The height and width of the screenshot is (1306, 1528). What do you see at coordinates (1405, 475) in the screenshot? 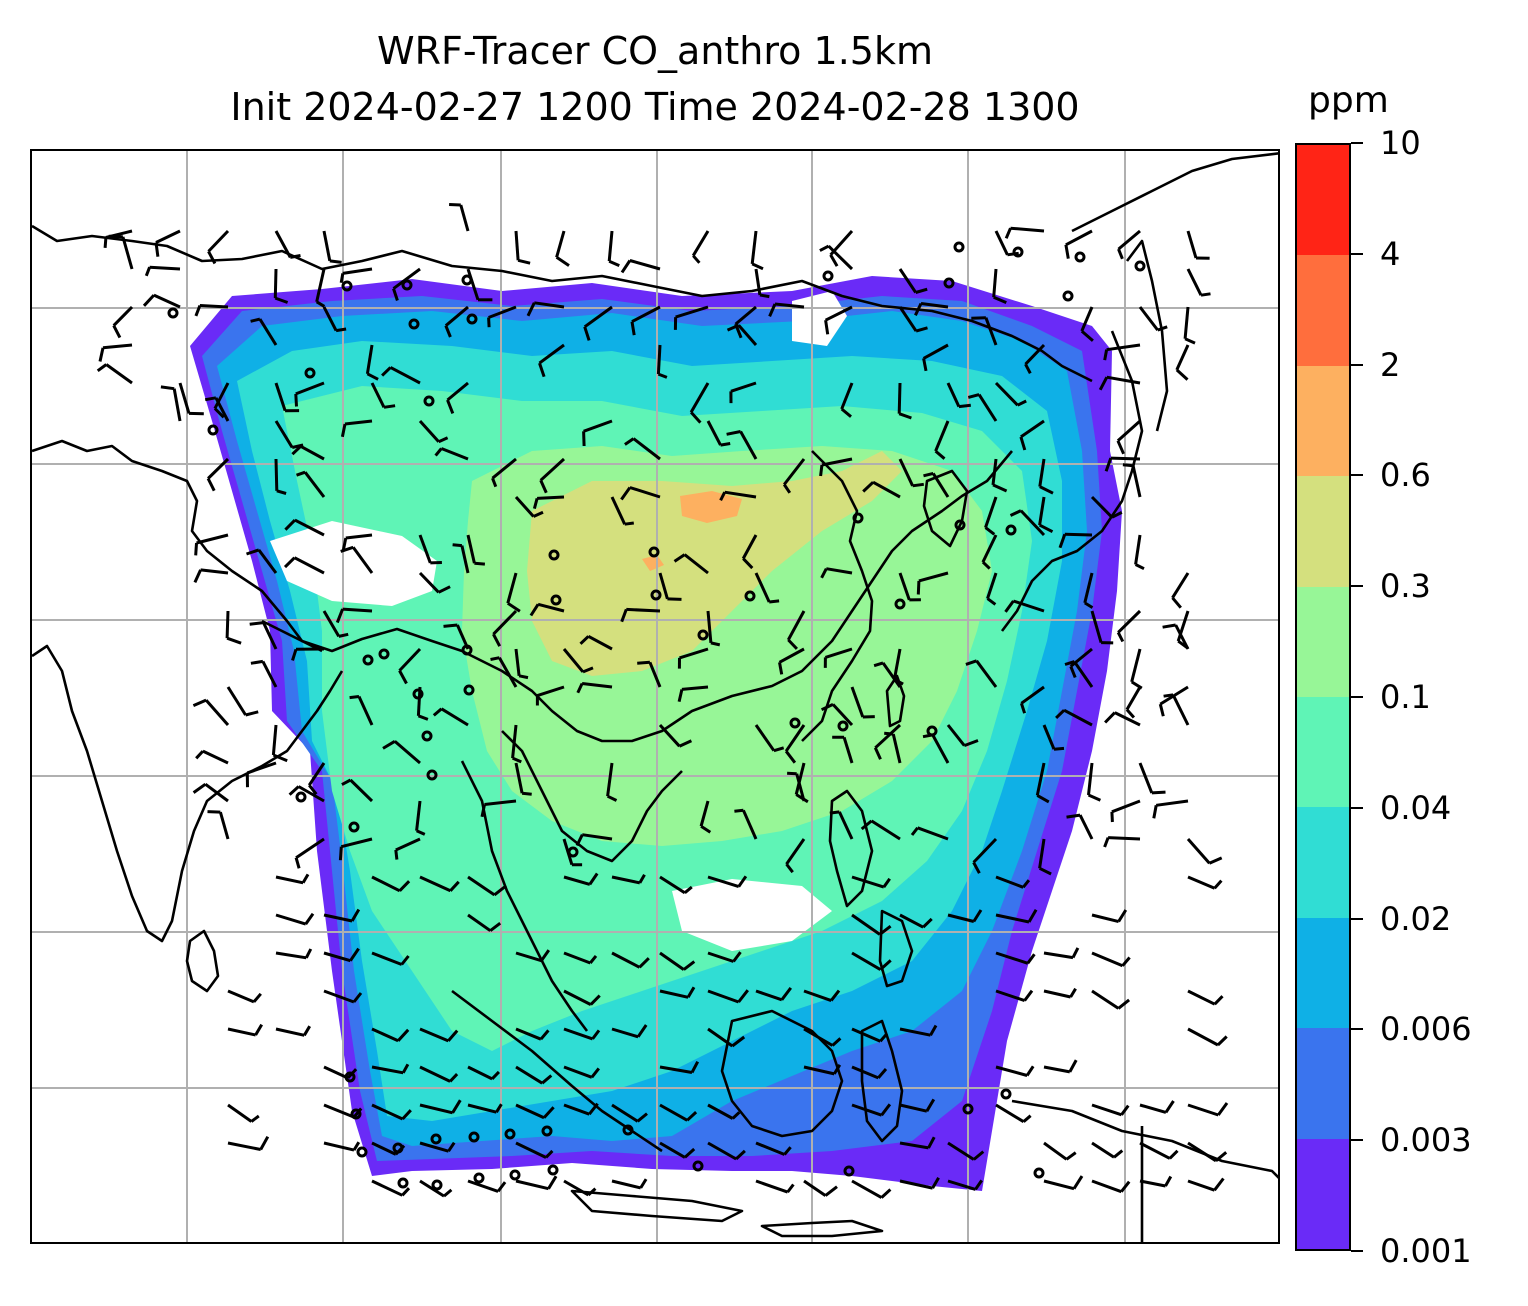
I see `colorbar-tick-label: 0.6` at bounding box center [1405, 475].